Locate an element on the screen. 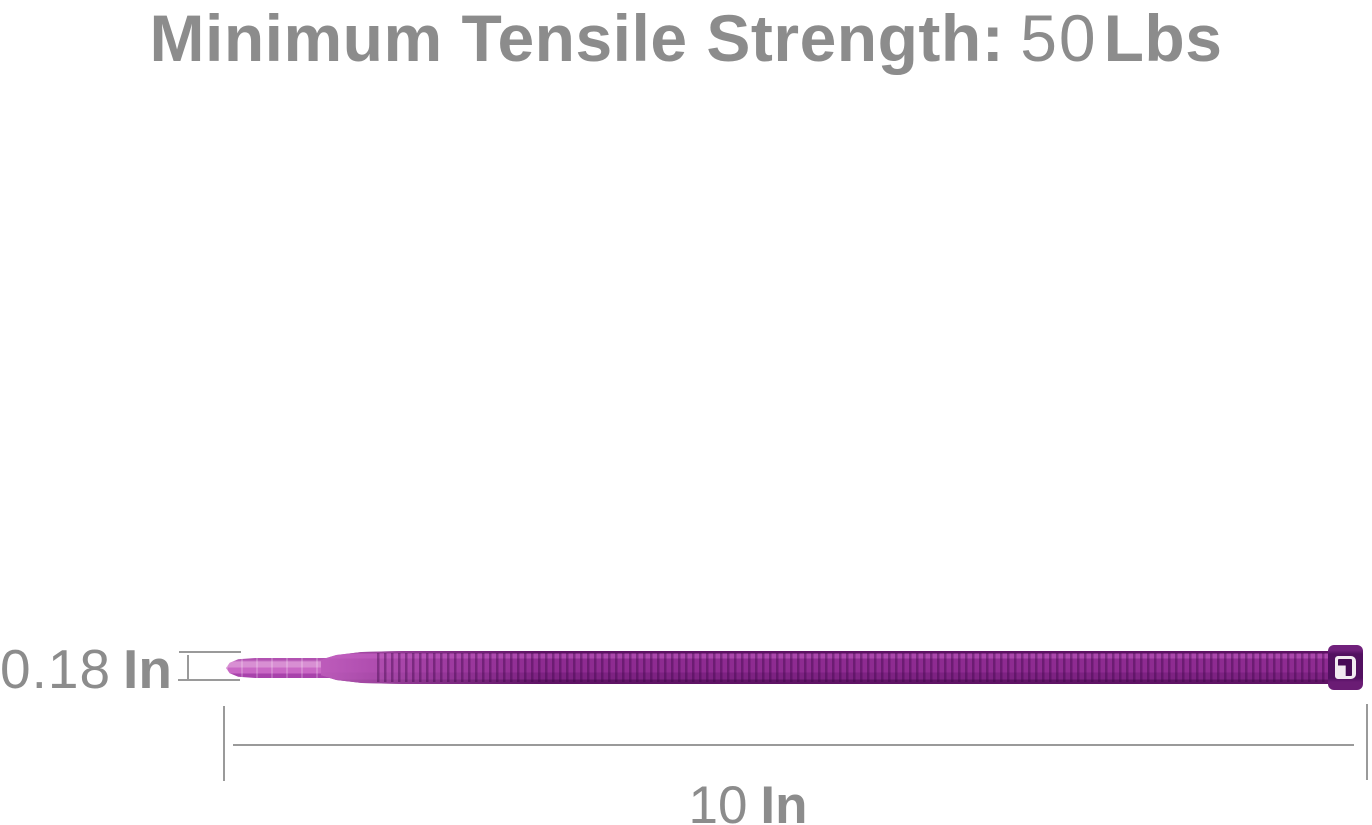  width-dimension-unit: In is located at coordinates (147, 669).